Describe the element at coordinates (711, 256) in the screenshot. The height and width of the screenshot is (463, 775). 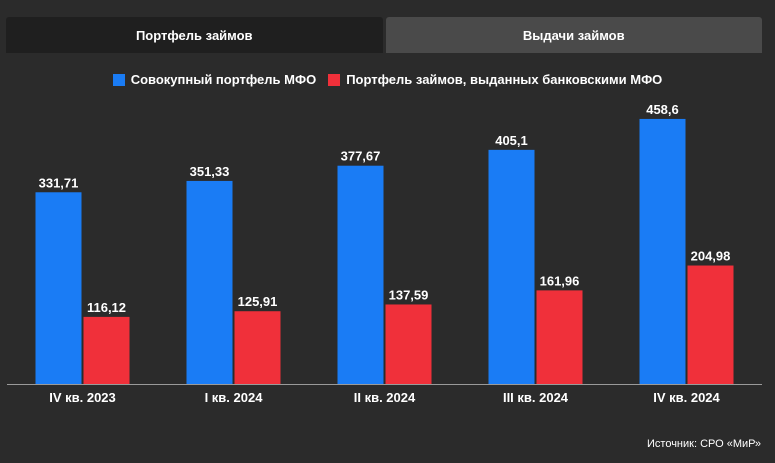
I see `data-label-bank-4: 204,98` at that location.